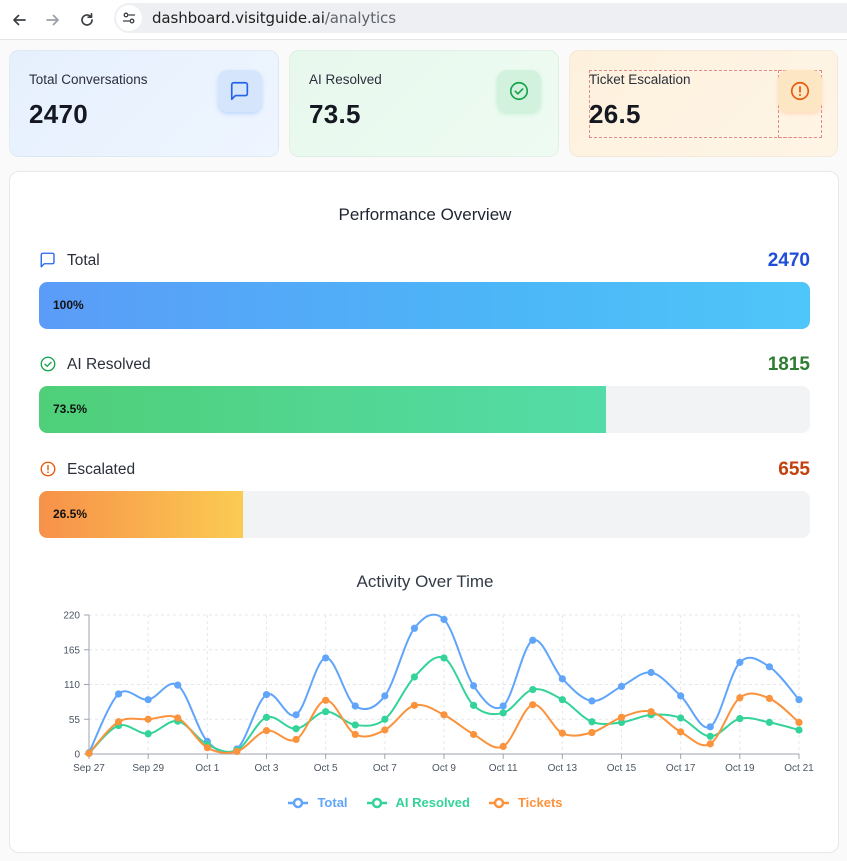 The width and height of the screenshot is (847, 861). What do you see at coordinates (267, 768) in the screenshot?
I see `x-tick-label: Oct 3` at bounding box center [267, 768].